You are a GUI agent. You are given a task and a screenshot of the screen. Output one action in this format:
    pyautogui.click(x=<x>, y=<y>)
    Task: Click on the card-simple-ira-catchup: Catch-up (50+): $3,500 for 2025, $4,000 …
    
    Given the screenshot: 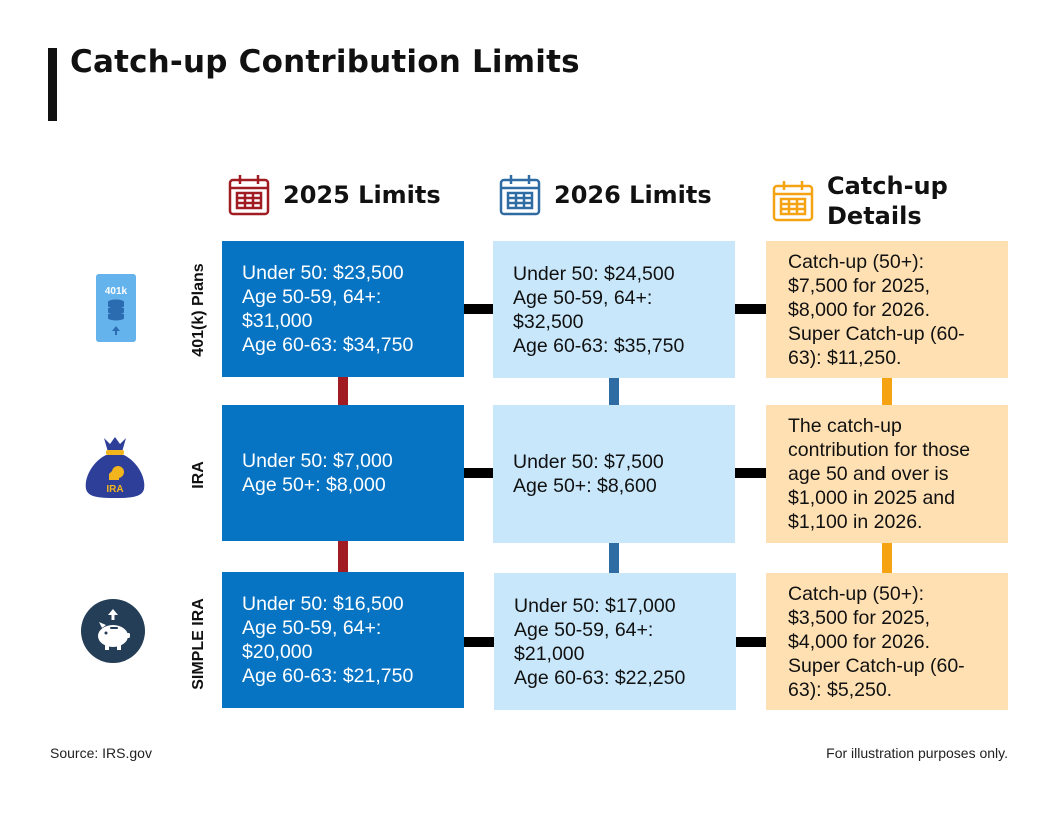 What is the action you would take?
    pyautogui.click(x=887, y=641)
    